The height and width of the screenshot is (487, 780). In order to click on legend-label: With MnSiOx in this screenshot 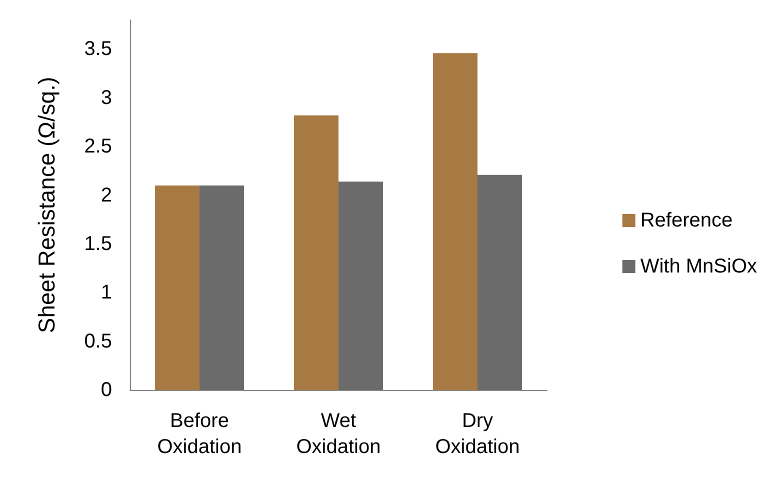, I will do `click(699, 267)`.